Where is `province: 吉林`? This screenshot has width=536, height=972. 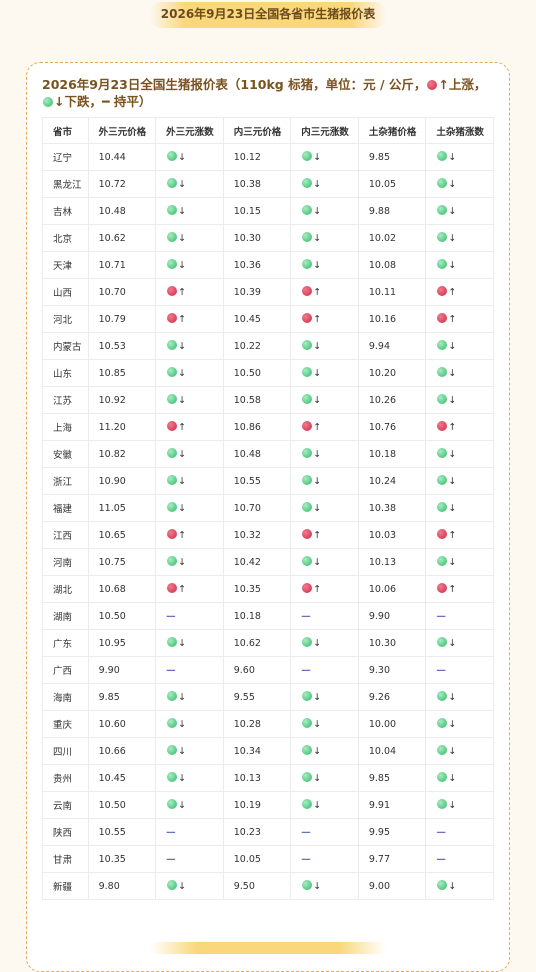
province: 吉林 is located at coordinates (65, 211).